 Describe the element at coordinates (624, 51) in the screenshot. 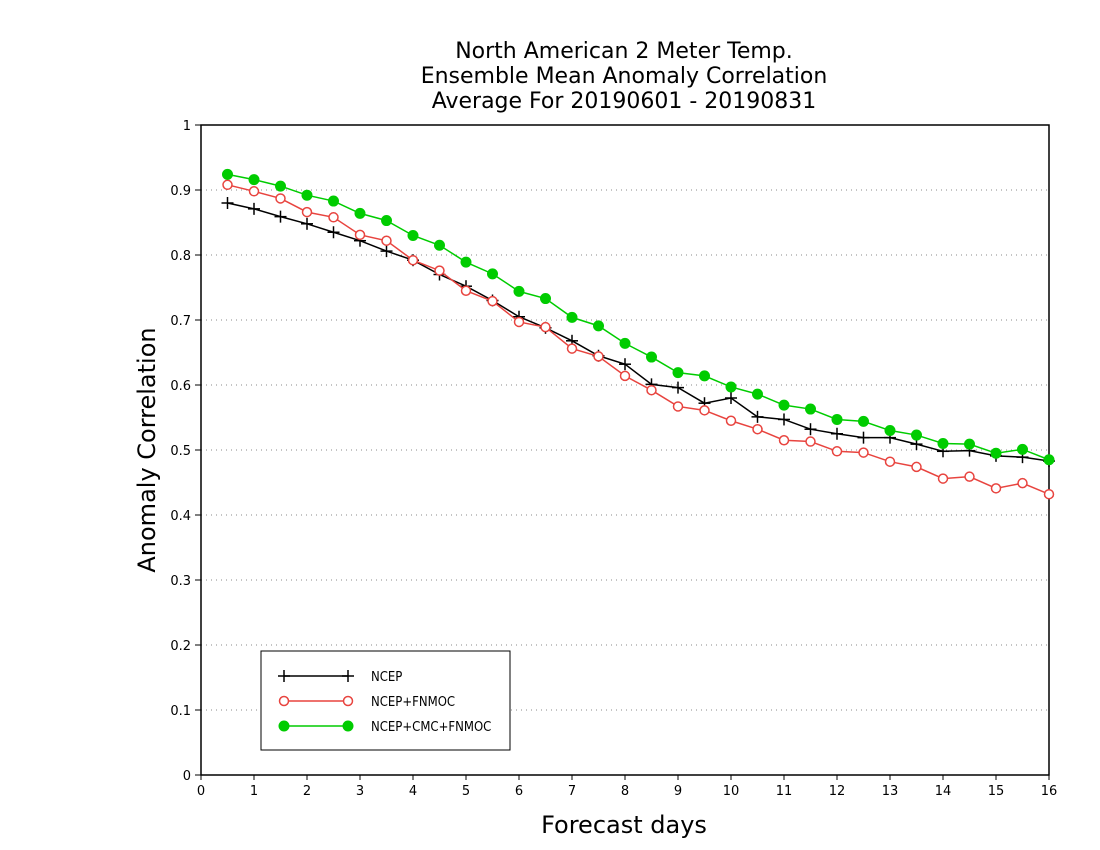

I see `title-line-1: North American 2 Meter Temp.` at that location.